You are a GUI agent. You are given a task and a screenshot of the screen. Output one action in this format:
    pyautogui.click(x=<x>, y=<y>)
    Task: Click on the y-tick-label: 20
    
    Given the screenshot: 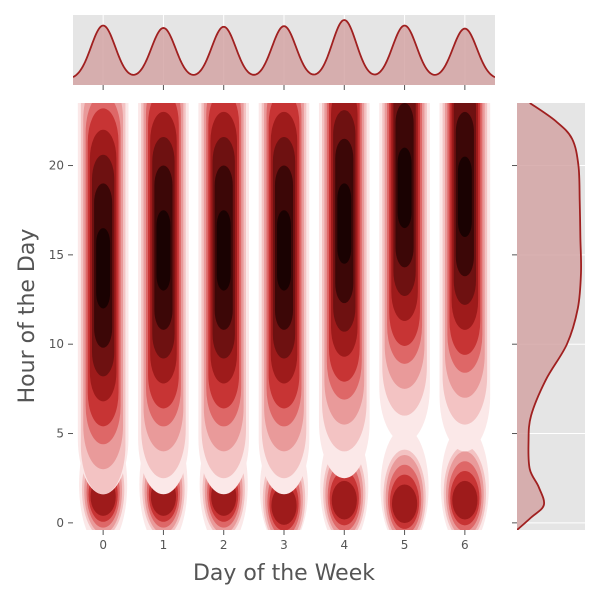 What is the action you would take?
    pyautogui.click(x=56, y=166)
    